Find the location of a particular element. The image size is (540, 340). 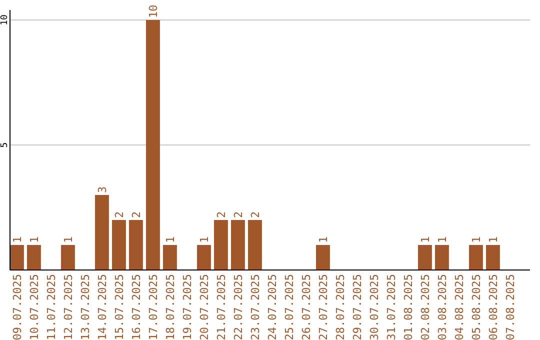

x-tick-label: 03.08.2025 is located at coordinates (442, 307).